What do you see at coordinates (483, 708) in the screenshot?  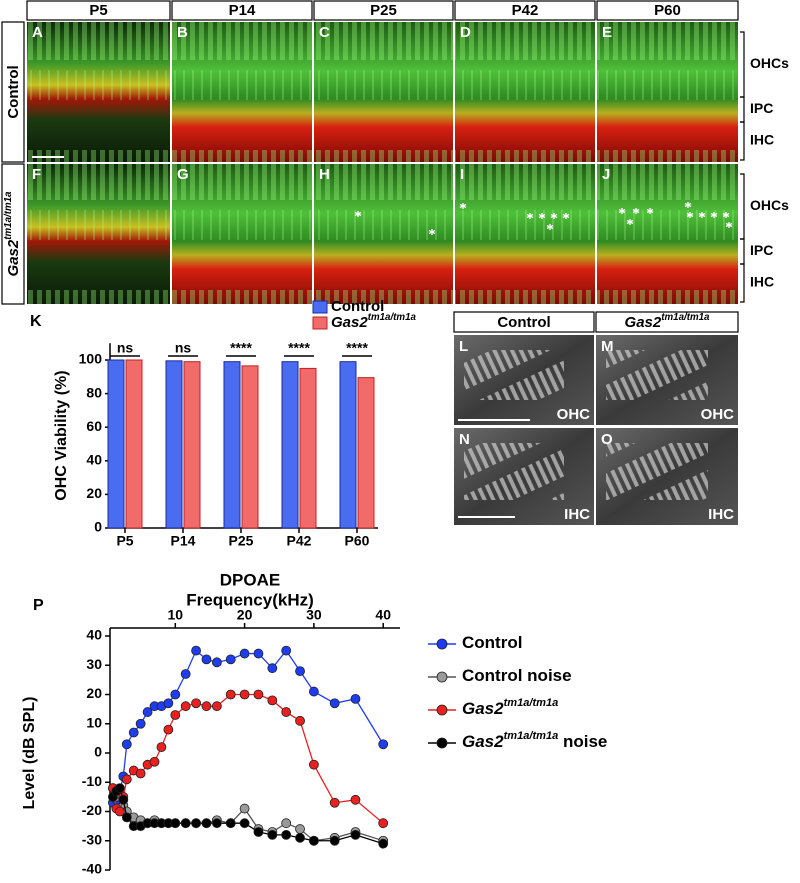 I see `legend-label-main: Gas2` at bounding box center [483, 708].